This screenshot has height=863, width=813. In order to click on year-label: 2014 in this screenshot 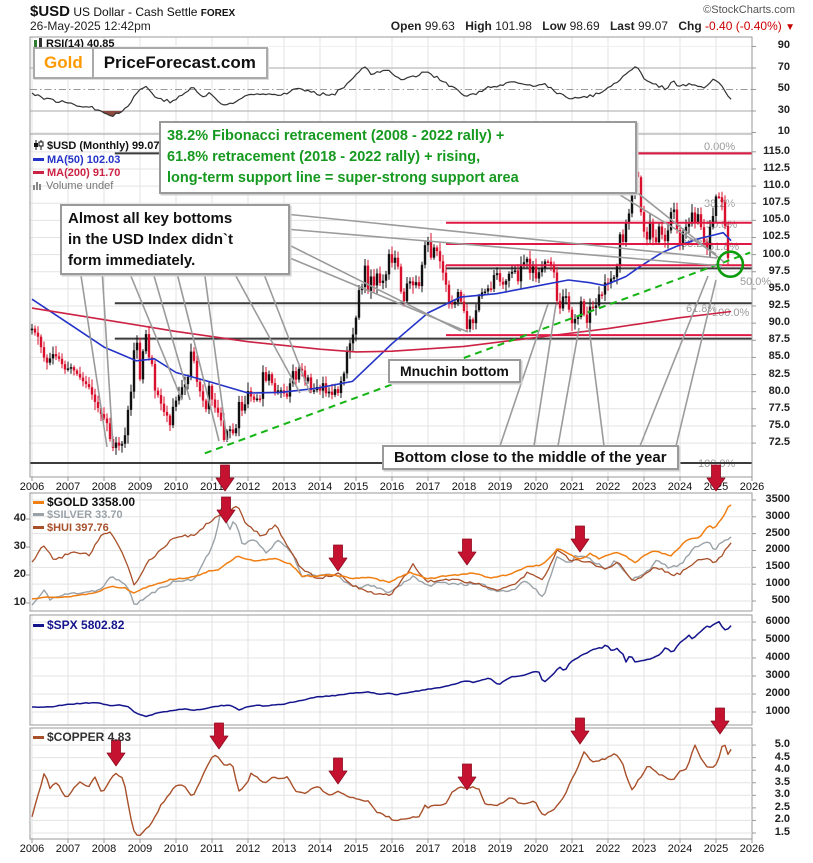, I will do `click(320, 849)`.